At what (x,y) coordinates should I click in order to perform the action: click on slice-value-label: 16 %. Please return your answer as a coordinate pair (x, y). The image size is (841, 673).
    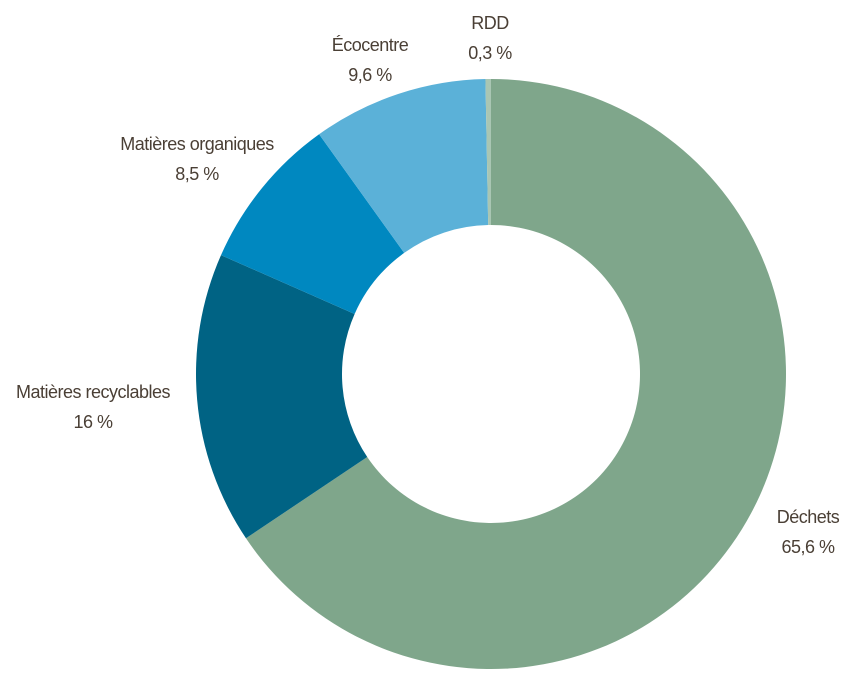
    Looking at the image, I should click on (93, 422).